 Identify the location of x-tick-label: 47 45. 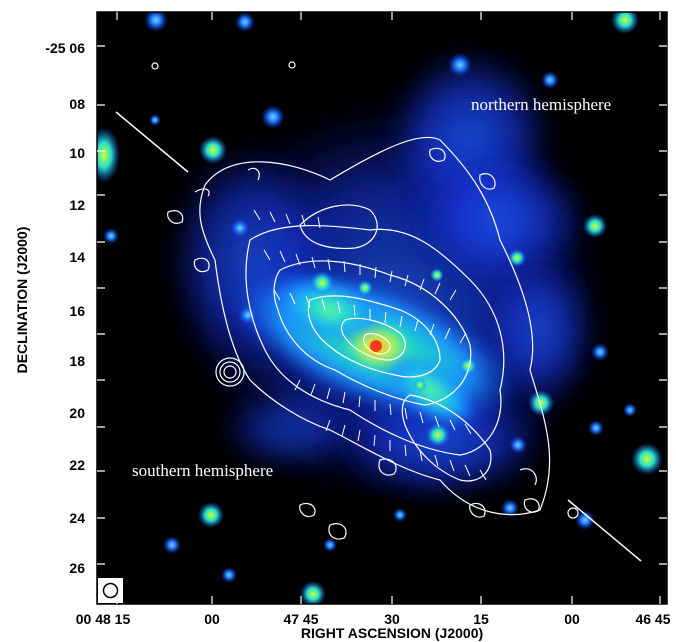
(300, 619).